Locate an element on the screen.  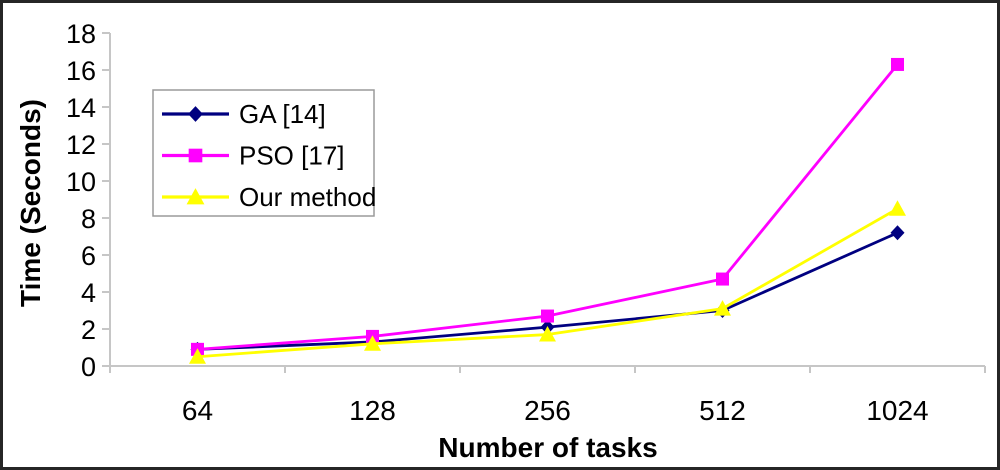
svg-text: 6 is located at coordinates (88, 256).